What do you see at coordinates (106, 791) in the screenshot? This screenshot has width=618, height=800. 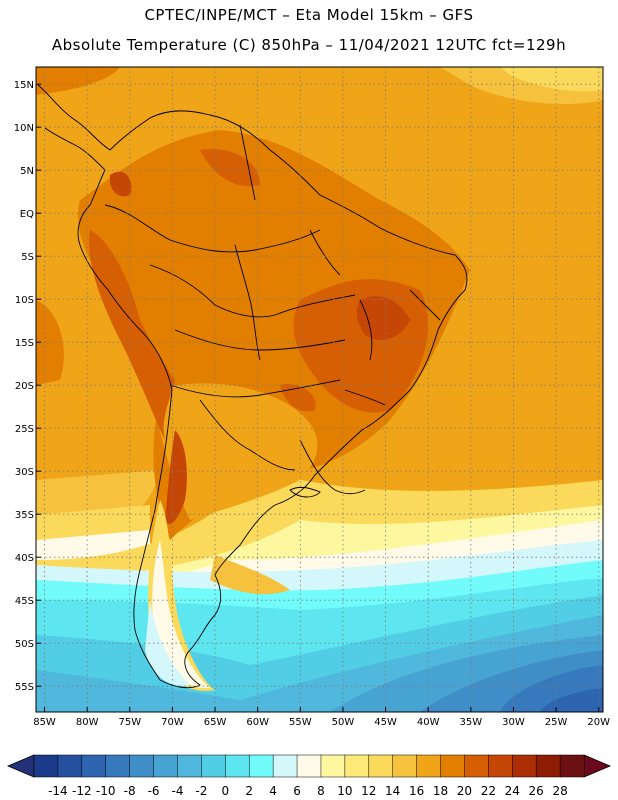 I see `colorbar-label: -10` at bounding box center [106, 791].